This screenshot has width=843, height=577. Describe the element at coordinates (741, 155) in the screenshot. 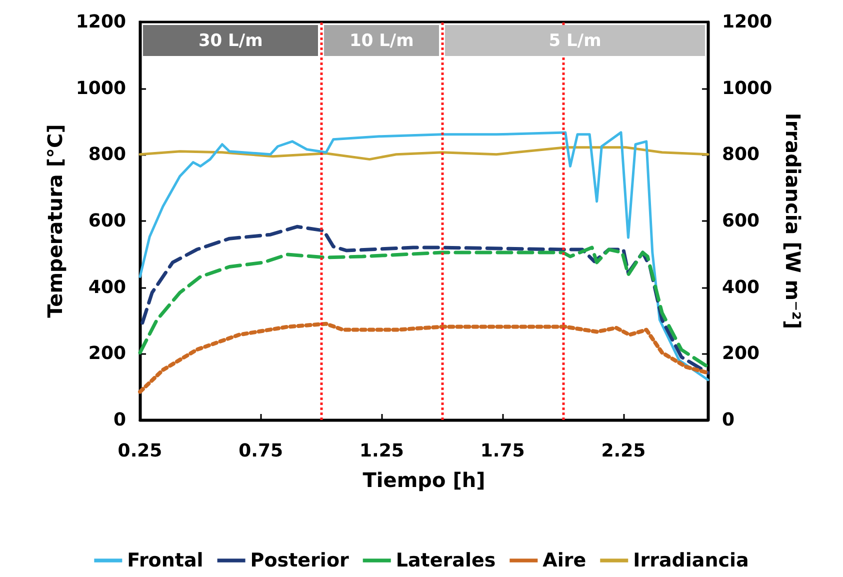

I see `y2-tick-label: 800` at that location.